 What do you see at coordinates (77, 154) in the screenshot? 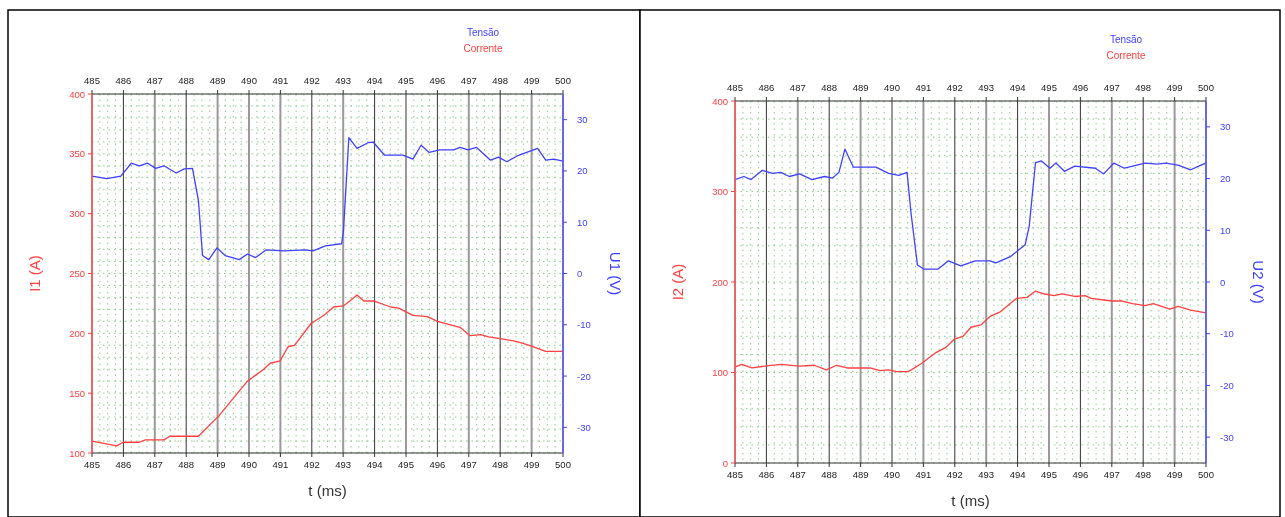
I see `y-tick-label: 350` at bounding box center [77, 154].